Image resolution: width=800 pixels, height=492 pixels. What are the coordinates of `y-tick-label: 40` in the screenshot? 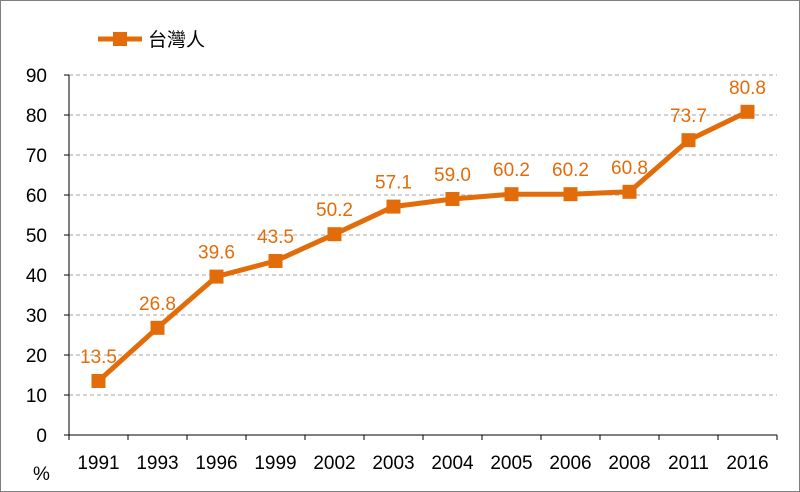 It's located at (36, 276).